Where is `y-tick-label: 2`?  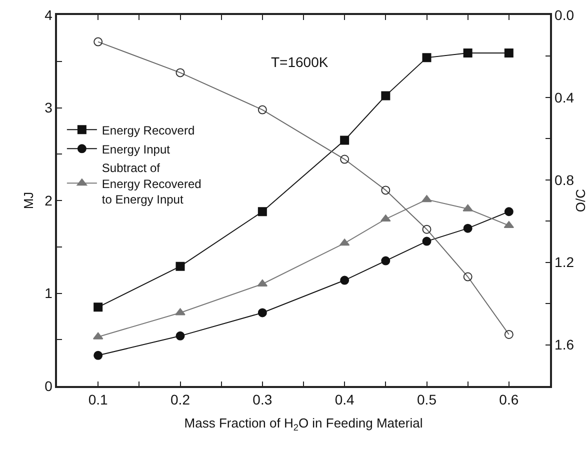 y-tick-label: 2 is located at coordinates (48, 200).